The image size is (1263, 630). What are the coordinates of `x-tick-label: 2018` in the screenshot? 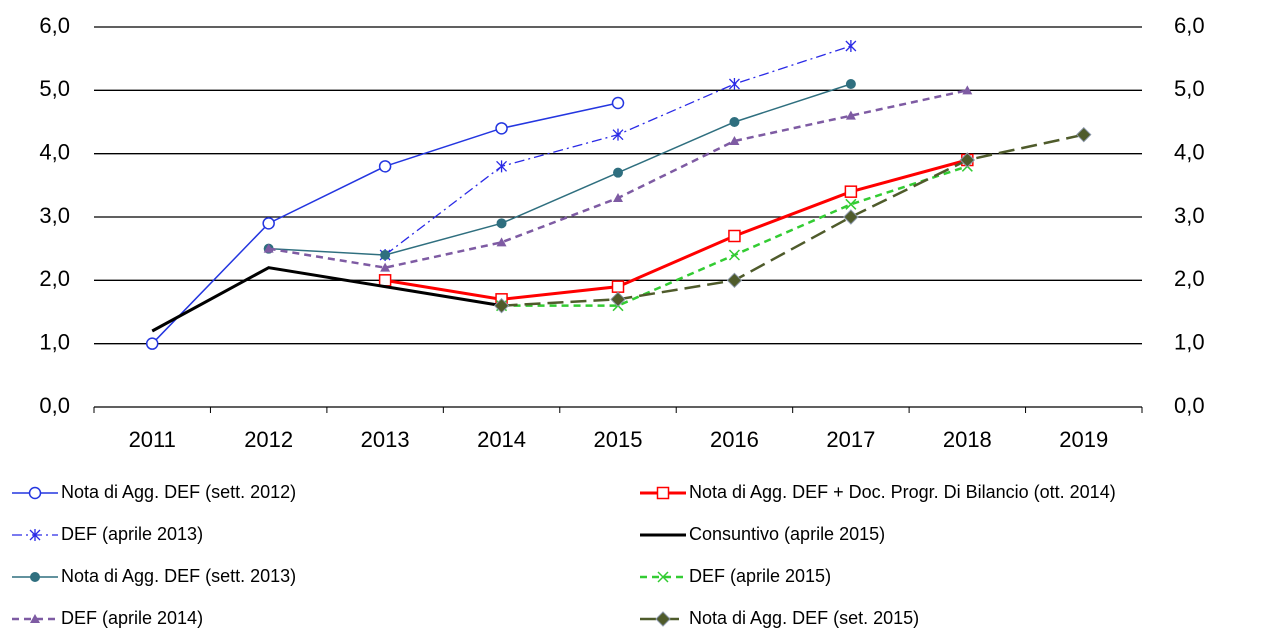 It's located at (967, 439).